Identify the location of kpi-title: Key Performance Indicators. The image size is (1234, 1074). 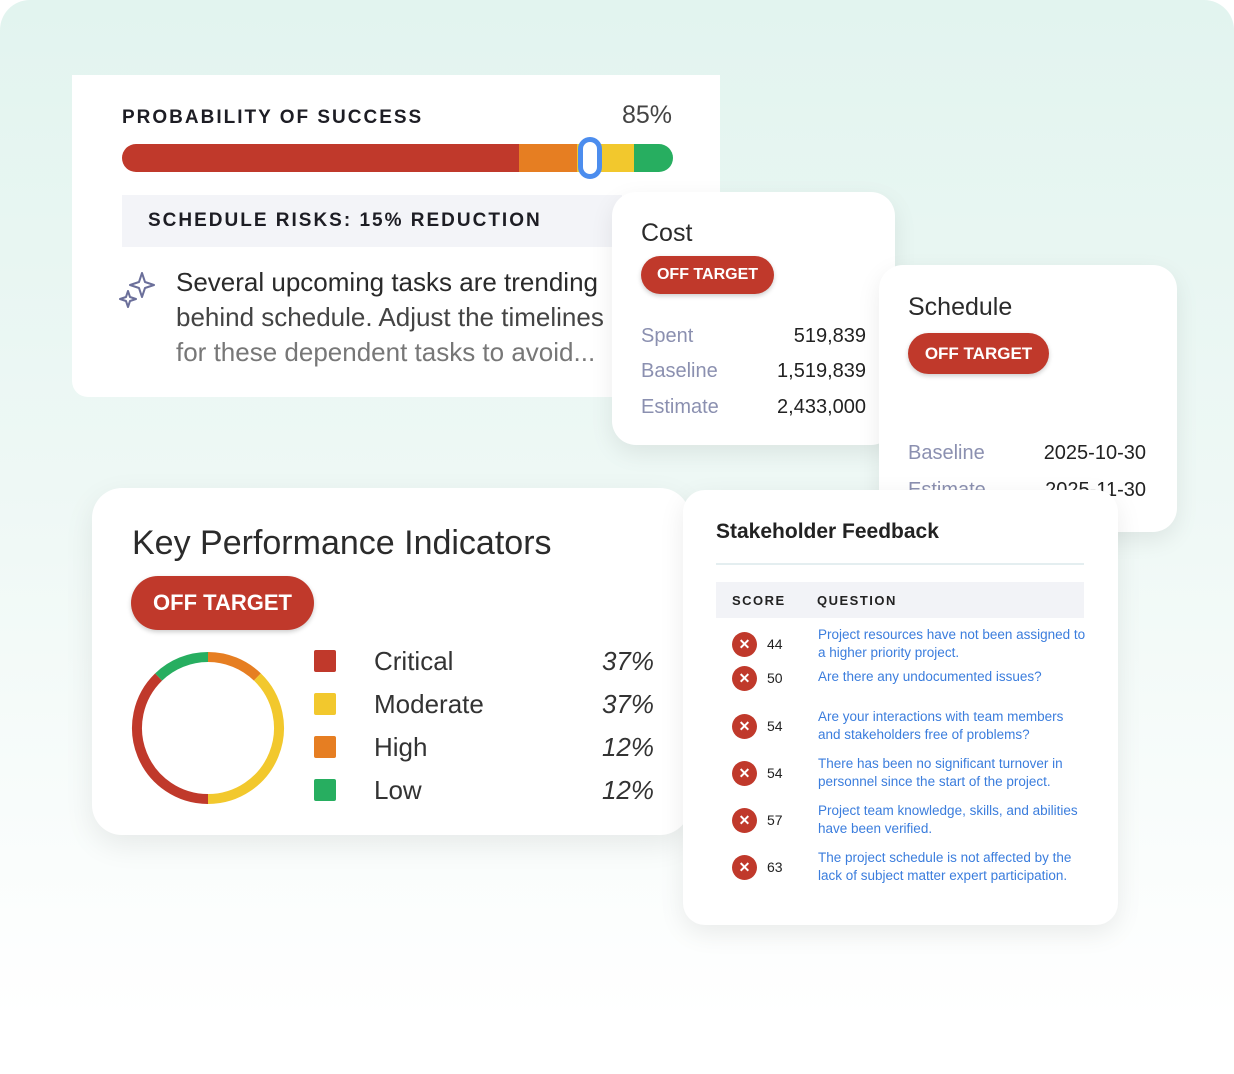
(342, 543).